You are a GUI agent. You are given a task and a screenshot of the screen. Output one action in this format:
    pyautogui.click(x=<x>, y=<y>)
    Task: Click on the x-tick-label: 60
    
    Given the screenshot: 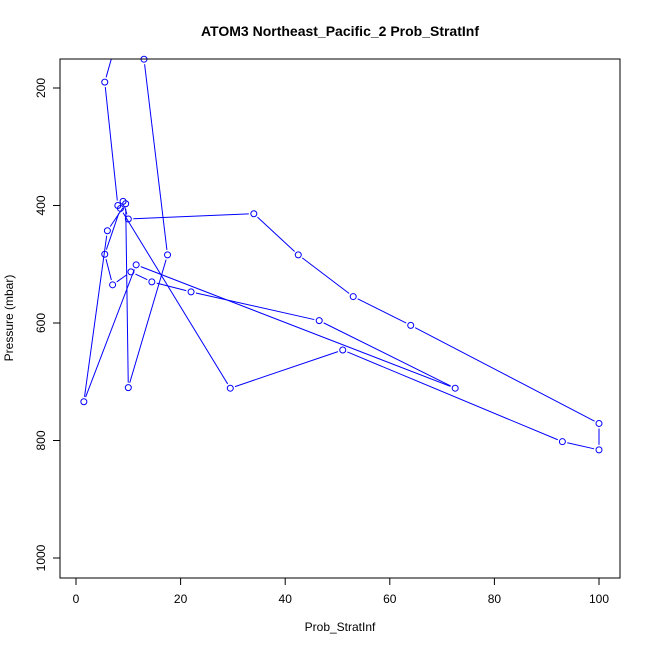 What is the action you would take?
    pyautogui.click(x=390, y=599)
    